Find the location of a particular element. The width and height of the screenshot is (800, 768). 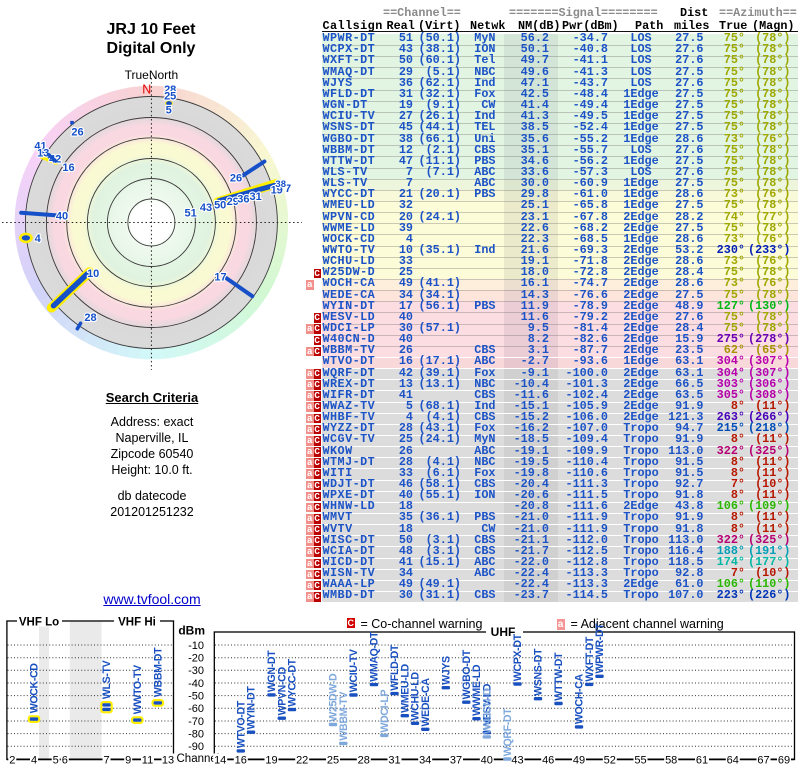

svg-text: WEDE-CA is located at coordinates (426, 702).